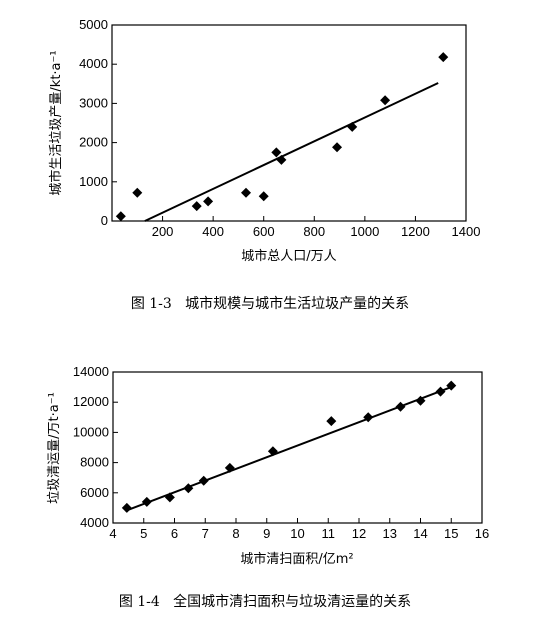  I want to click on chart-1-y-tick-label: 2000, so click(93, 142).